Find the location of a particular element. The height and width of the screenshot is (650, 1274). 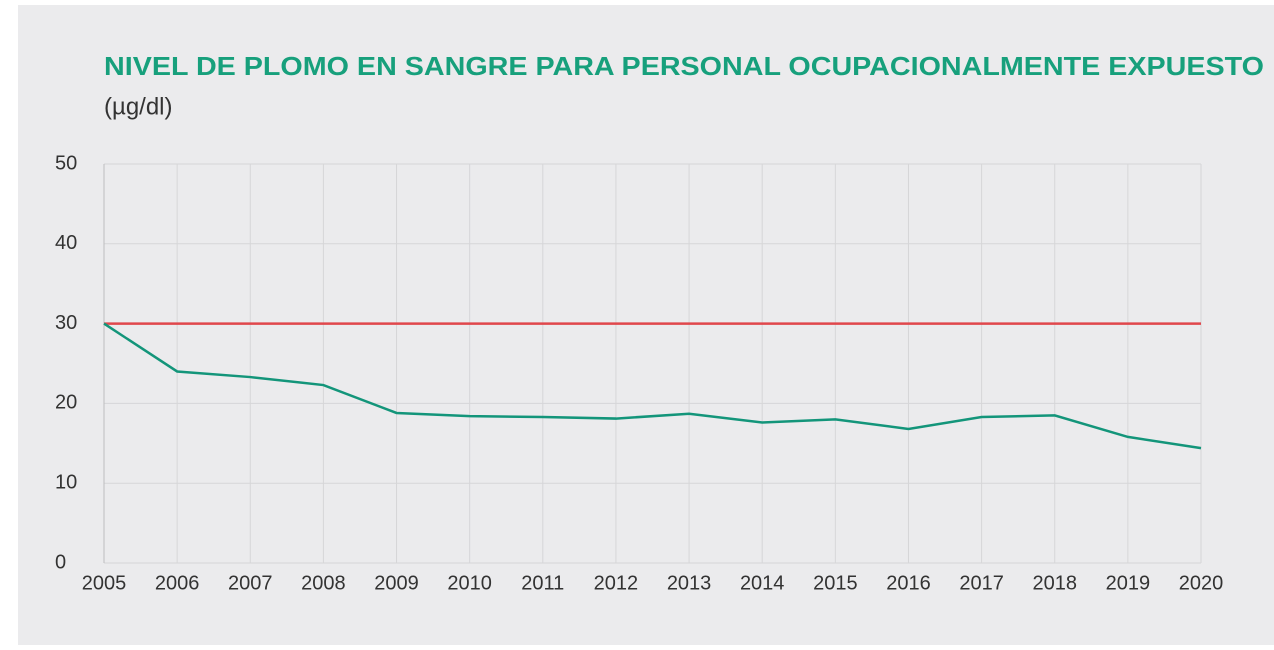

x-tick-label: 2018 is located at coordinates (1054, 583).